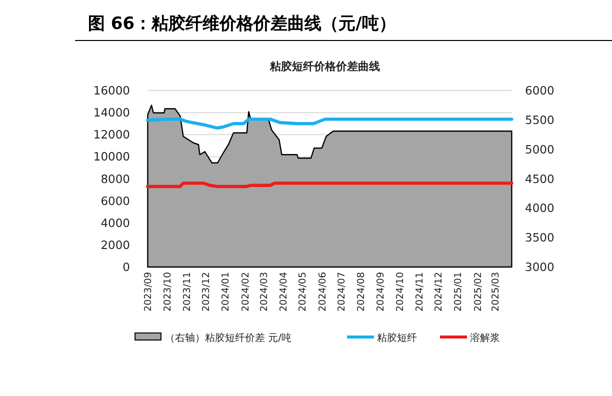 Image resolution: width=612 pixels, height=396 pixels. I want to click on legend-label: 溶解浆, so click(485, 338).